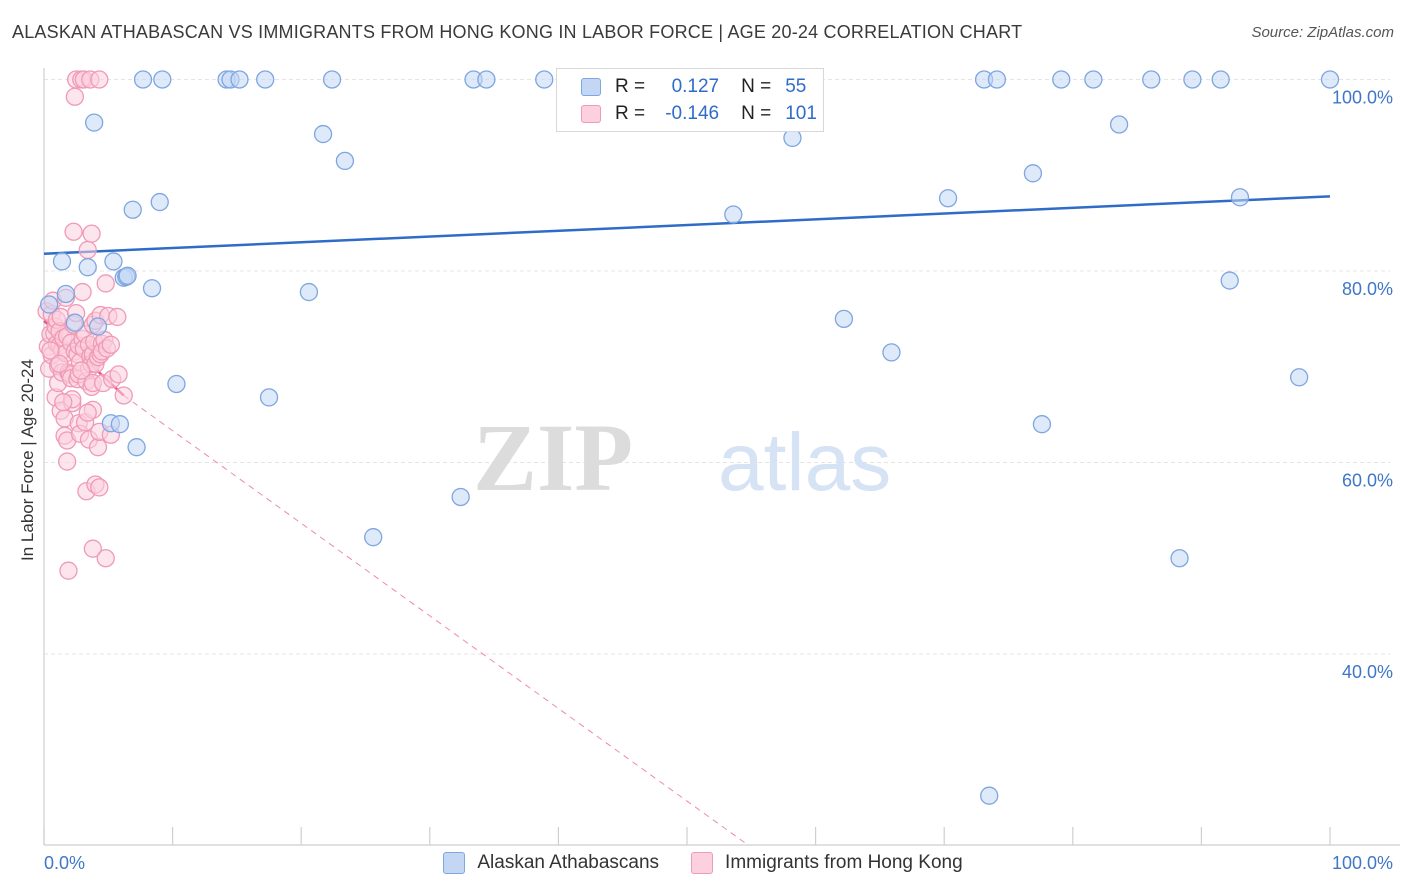 The height and width of the screenshot is (892, 1406). I want to click on legend-label: Immigrants from Hong Kong, so click(844, 862).